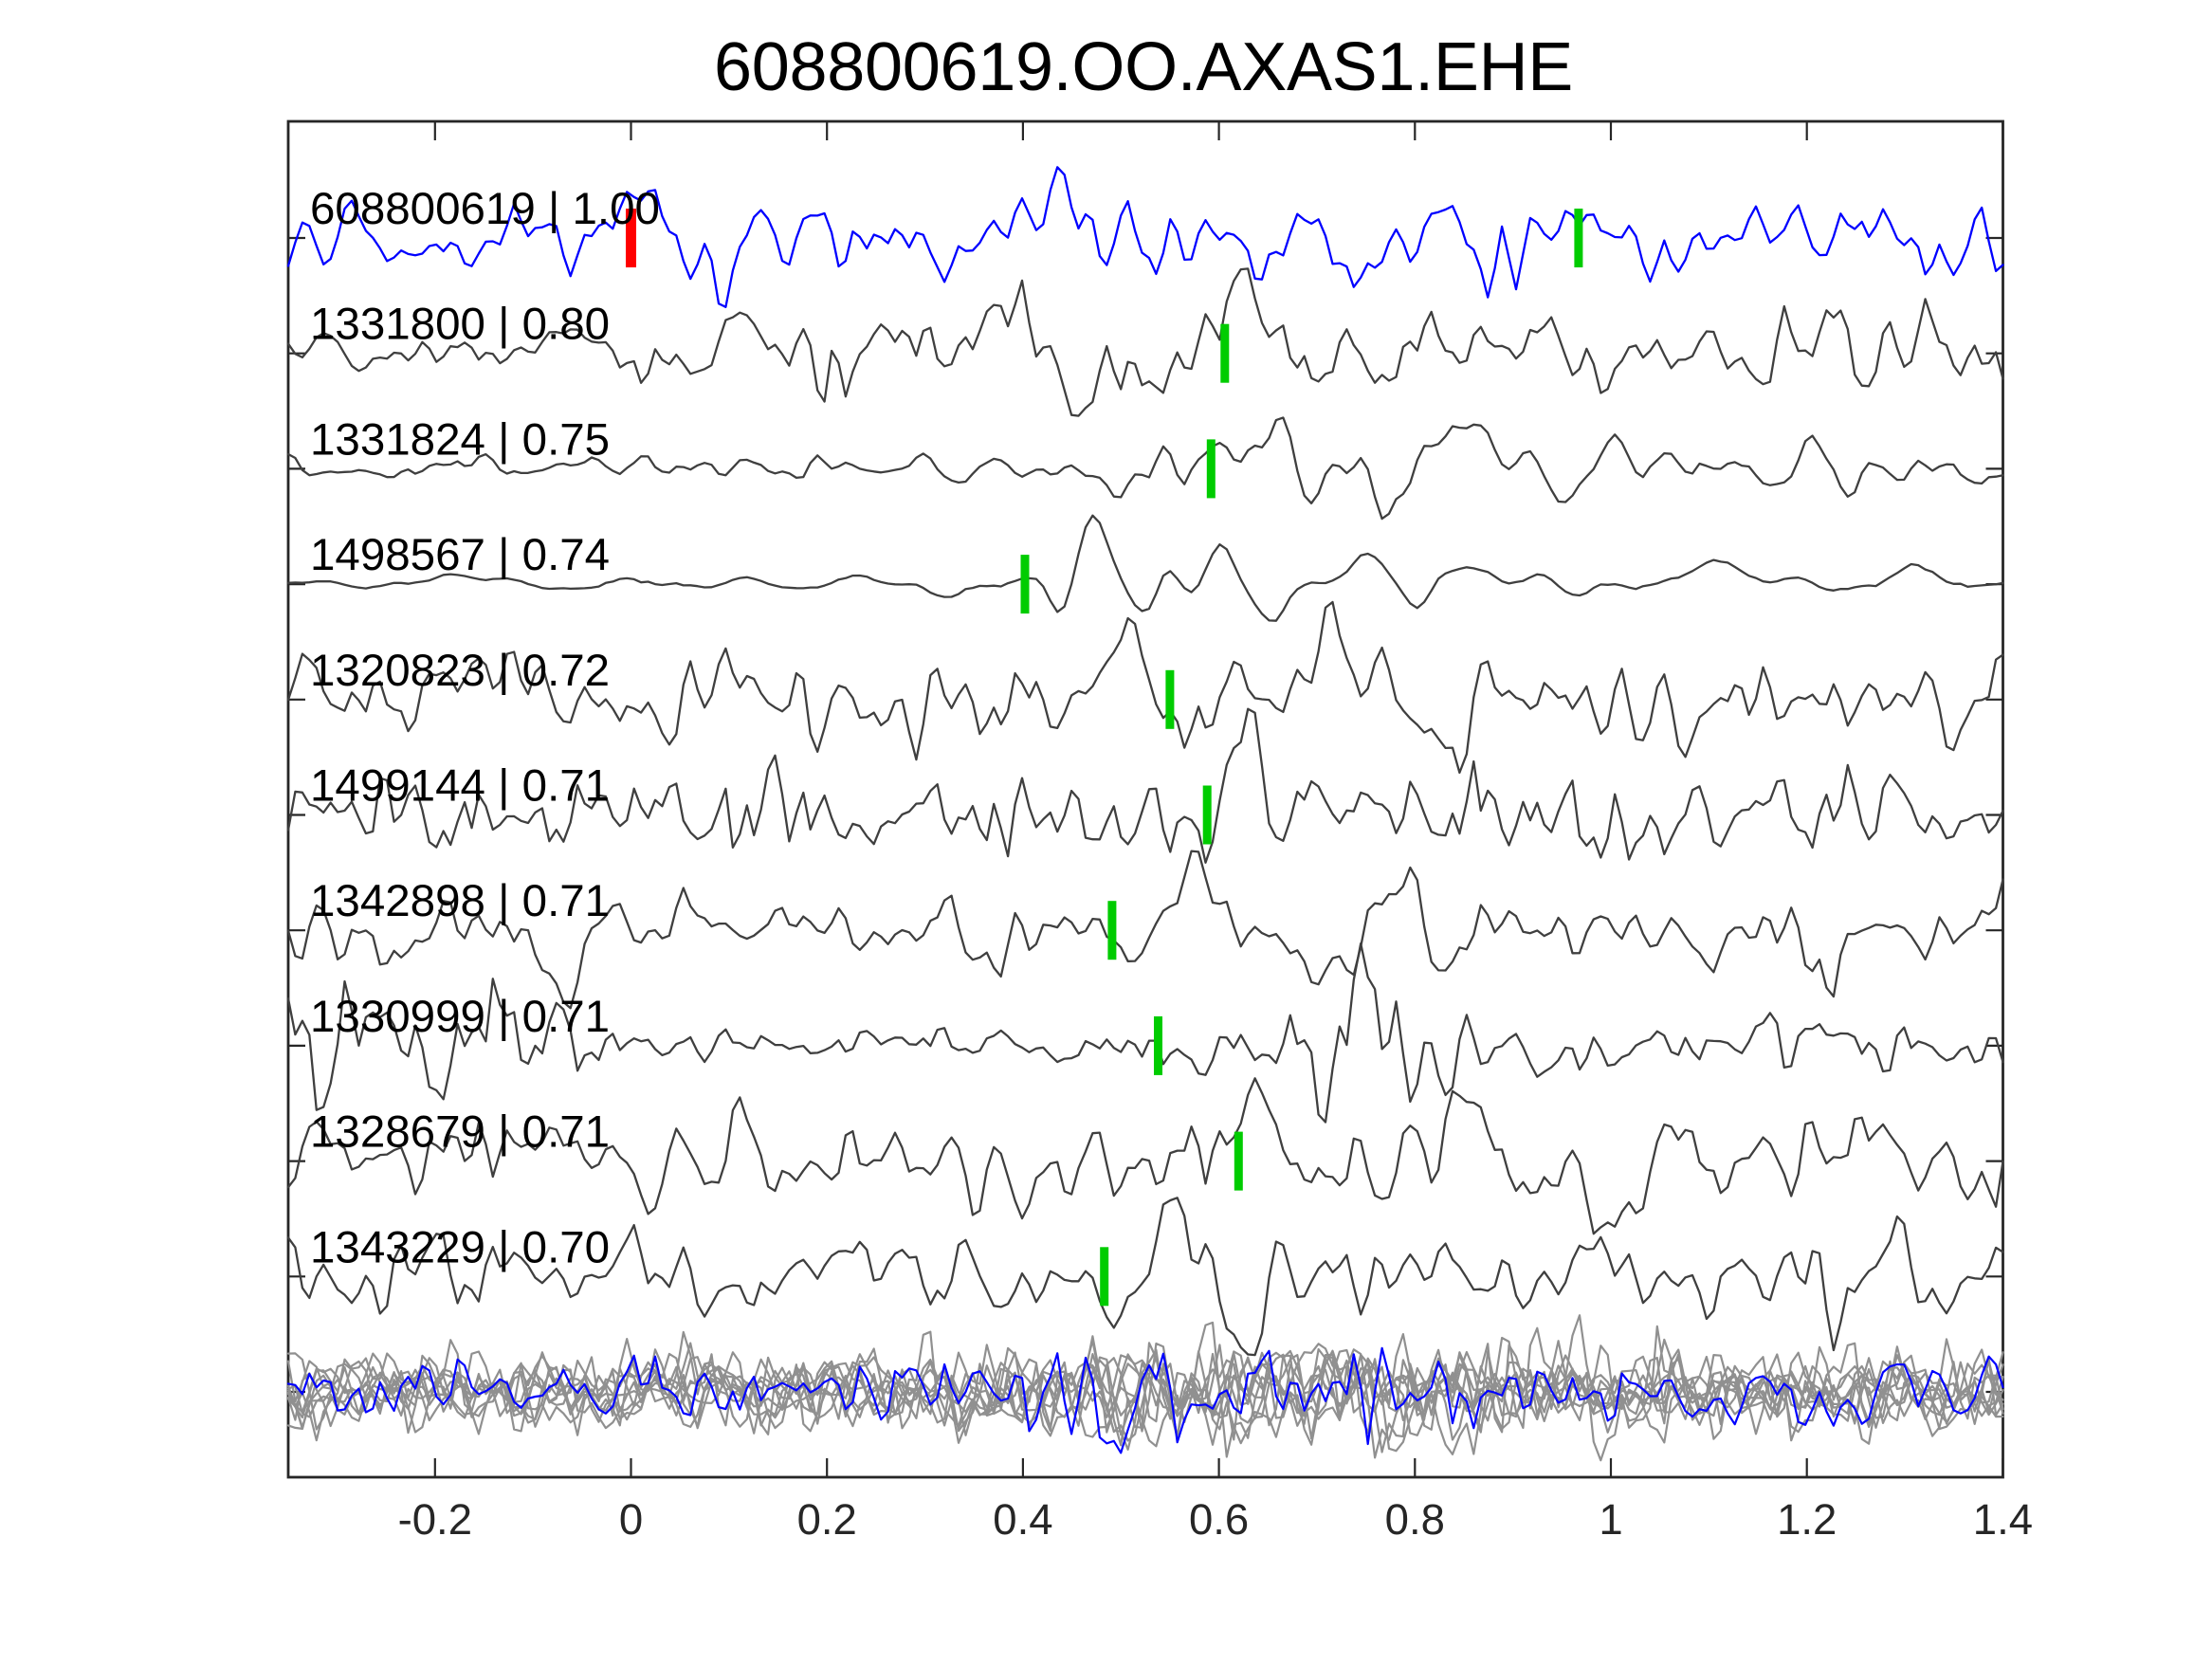  Describe the element at coordinates (460, 1247) in the screenshot. I see `svg-text: 1343229 | 0.70` at that location.